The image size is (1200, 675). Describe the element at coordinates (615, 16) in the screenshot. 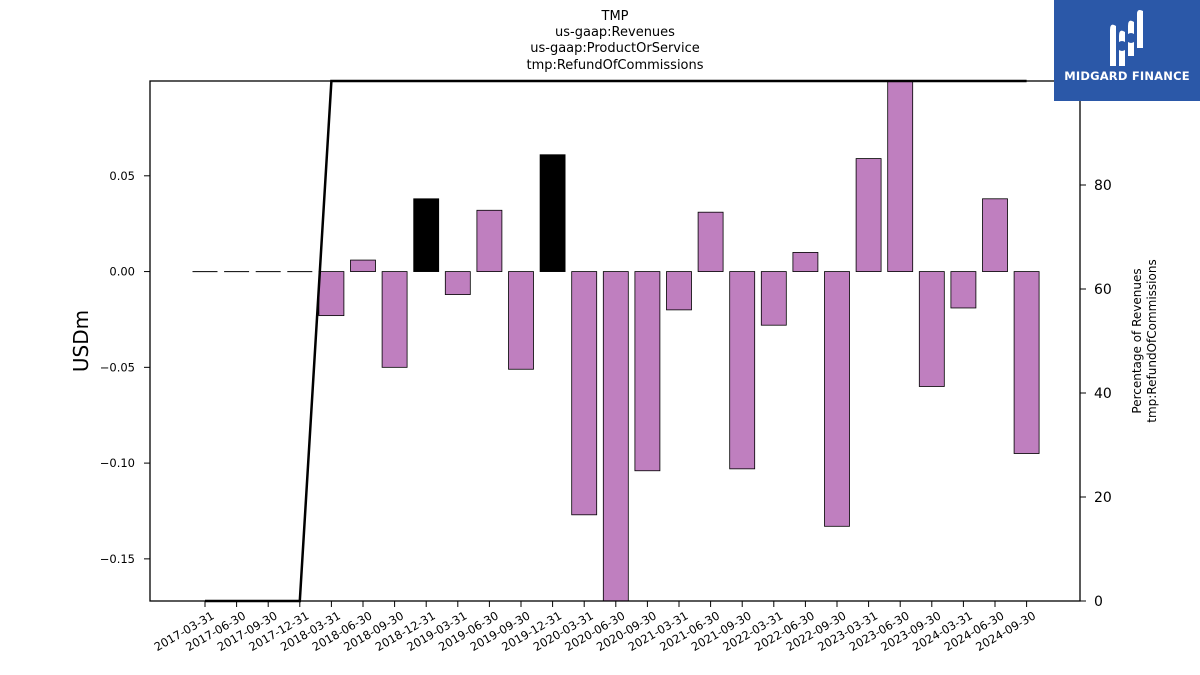

I see `title-line-1: TMP` at that location.